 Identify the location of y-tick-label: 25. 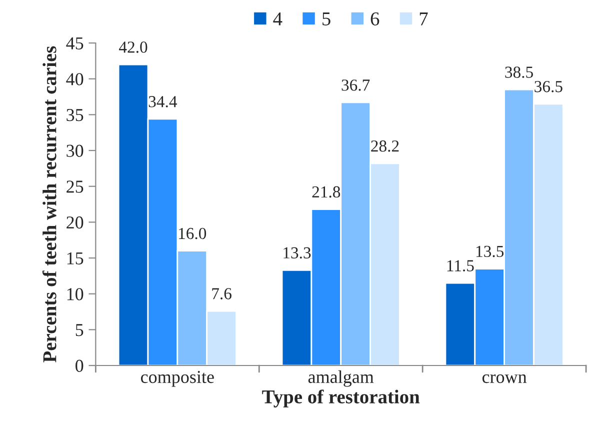
(75, 186).